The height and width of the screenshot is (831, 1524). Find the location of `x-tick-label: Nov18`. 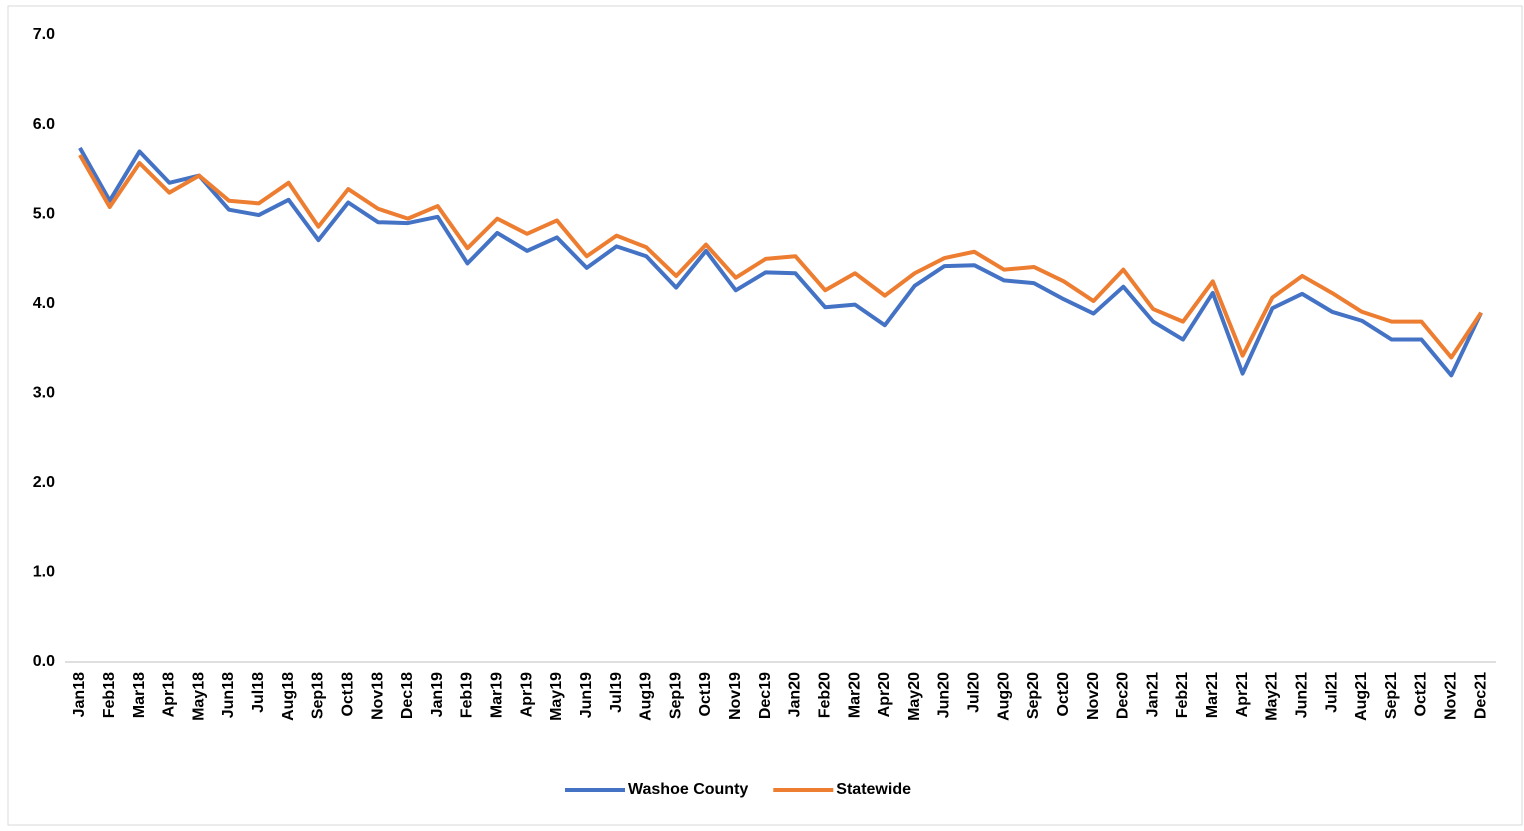

x-tick-label: Nov18 is located at coordinates (377, 696).